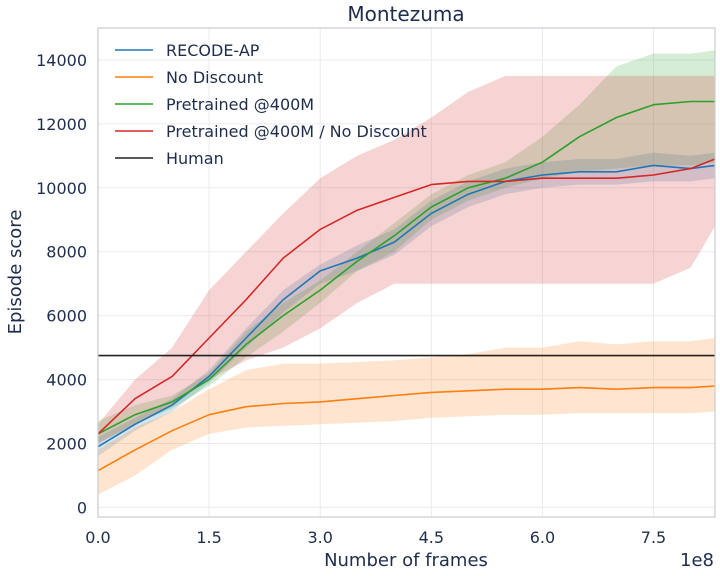 The width and height of the screenshot is (720, 576). What do you see at coordinates (66, 380) in the screenshot?
I see `y-tick-label: 4000` at bounding box center [66, 380].